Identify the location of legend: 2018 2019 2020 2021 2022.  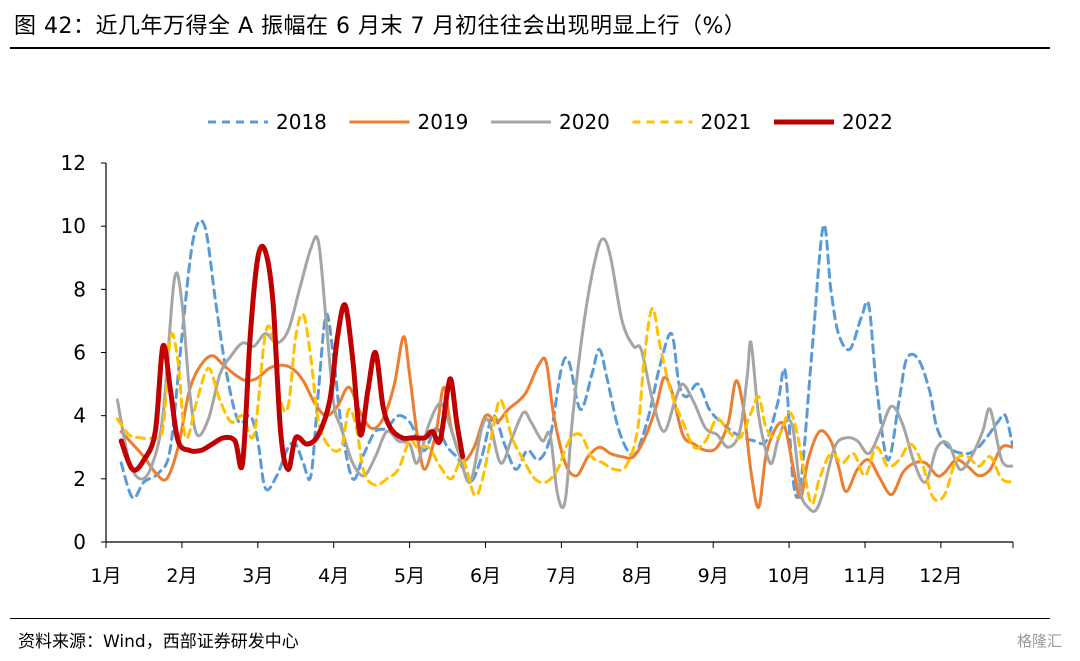
(550, 122).